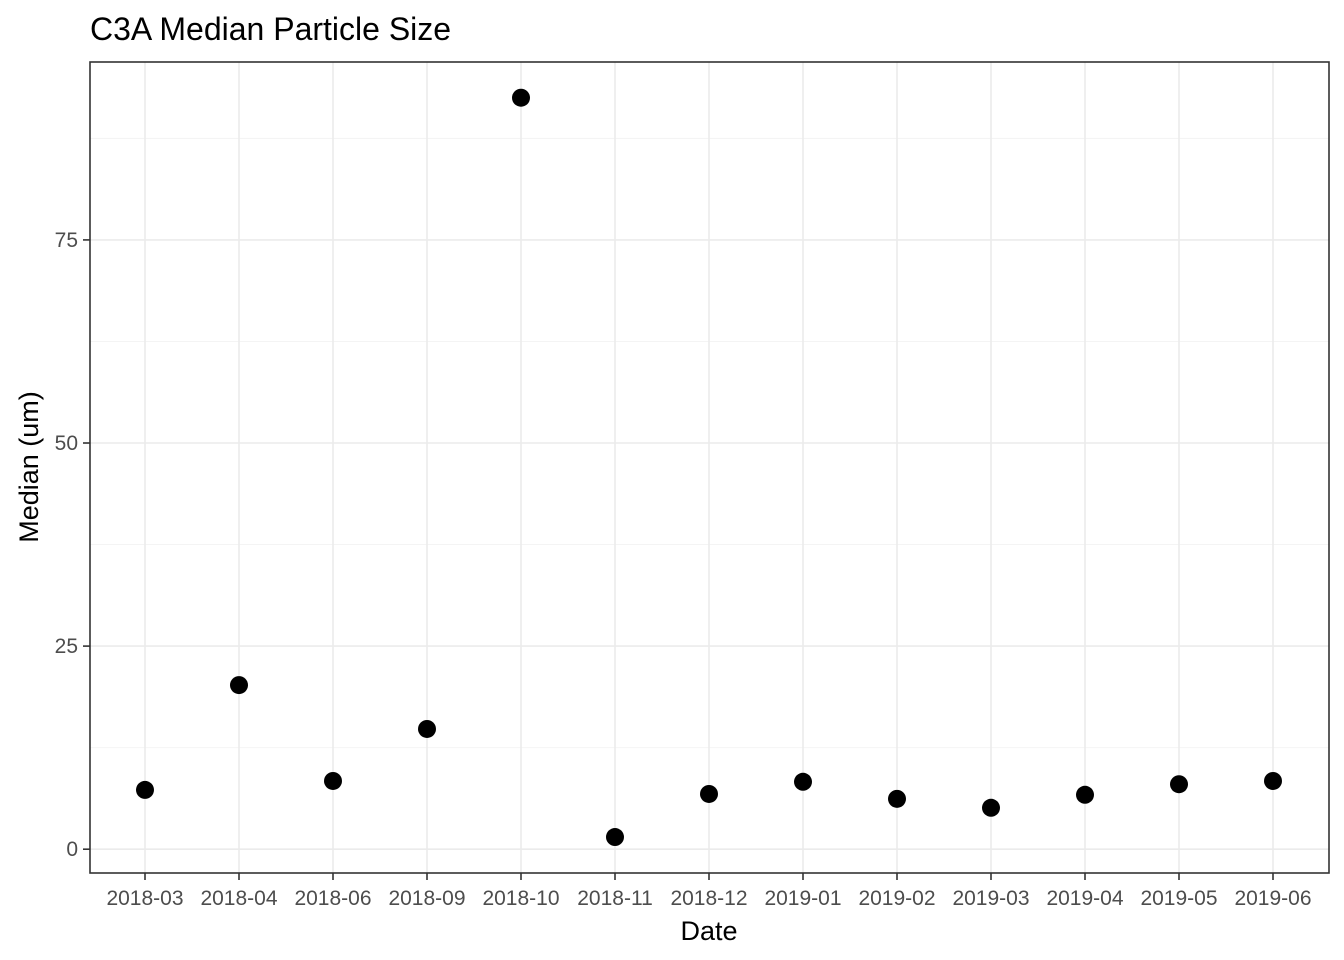 The height and width of the screenshot is (960, 1344). What do you see at coordinates (66, 646) in the screenshot?
I see `y-tick-label-1: 25` at bounding box center [66, 646].